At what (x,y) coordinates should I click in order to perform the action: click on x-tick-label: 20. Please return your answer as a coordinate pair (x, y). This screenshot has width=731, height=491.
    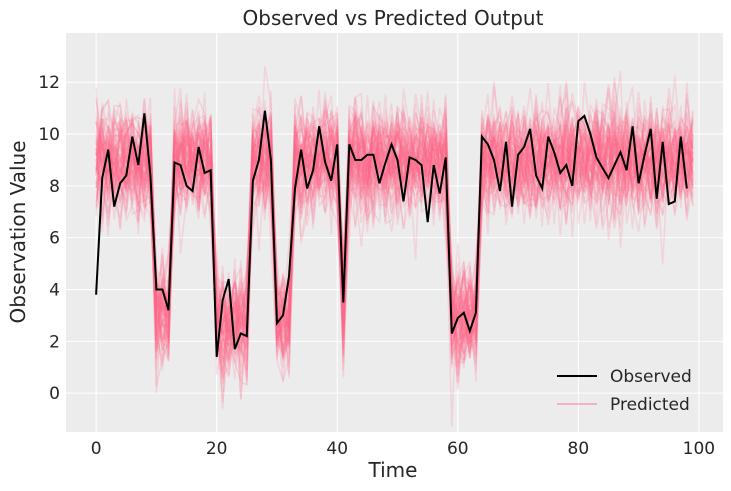
    Looking at the image, I should click on (217, 449).